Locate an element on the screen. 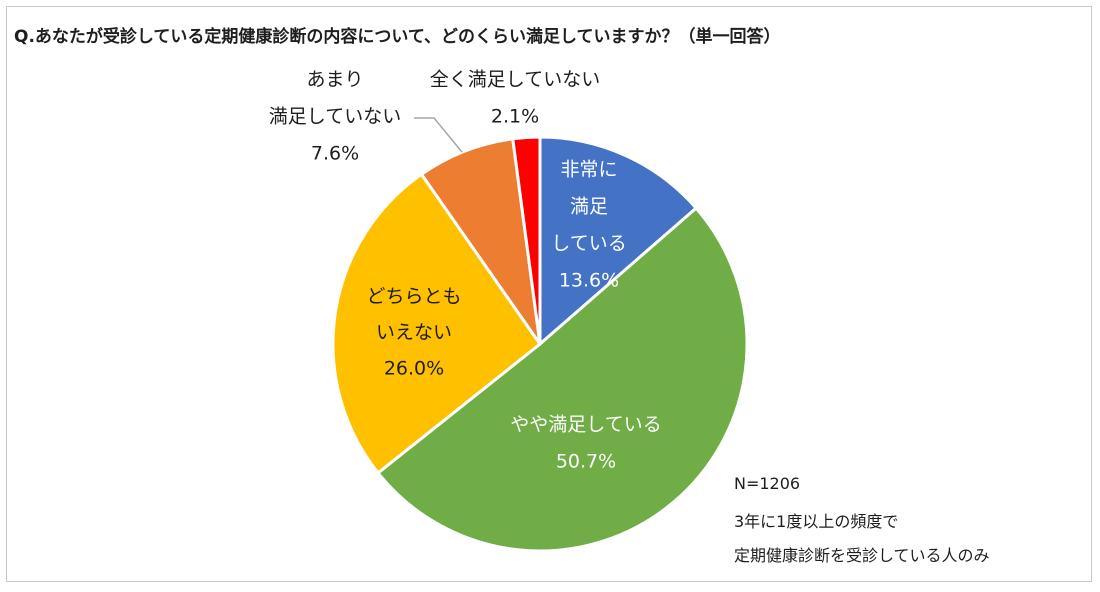  data-label-somewhat-dissatisfied: あまり is located at coordinates (334, 80).